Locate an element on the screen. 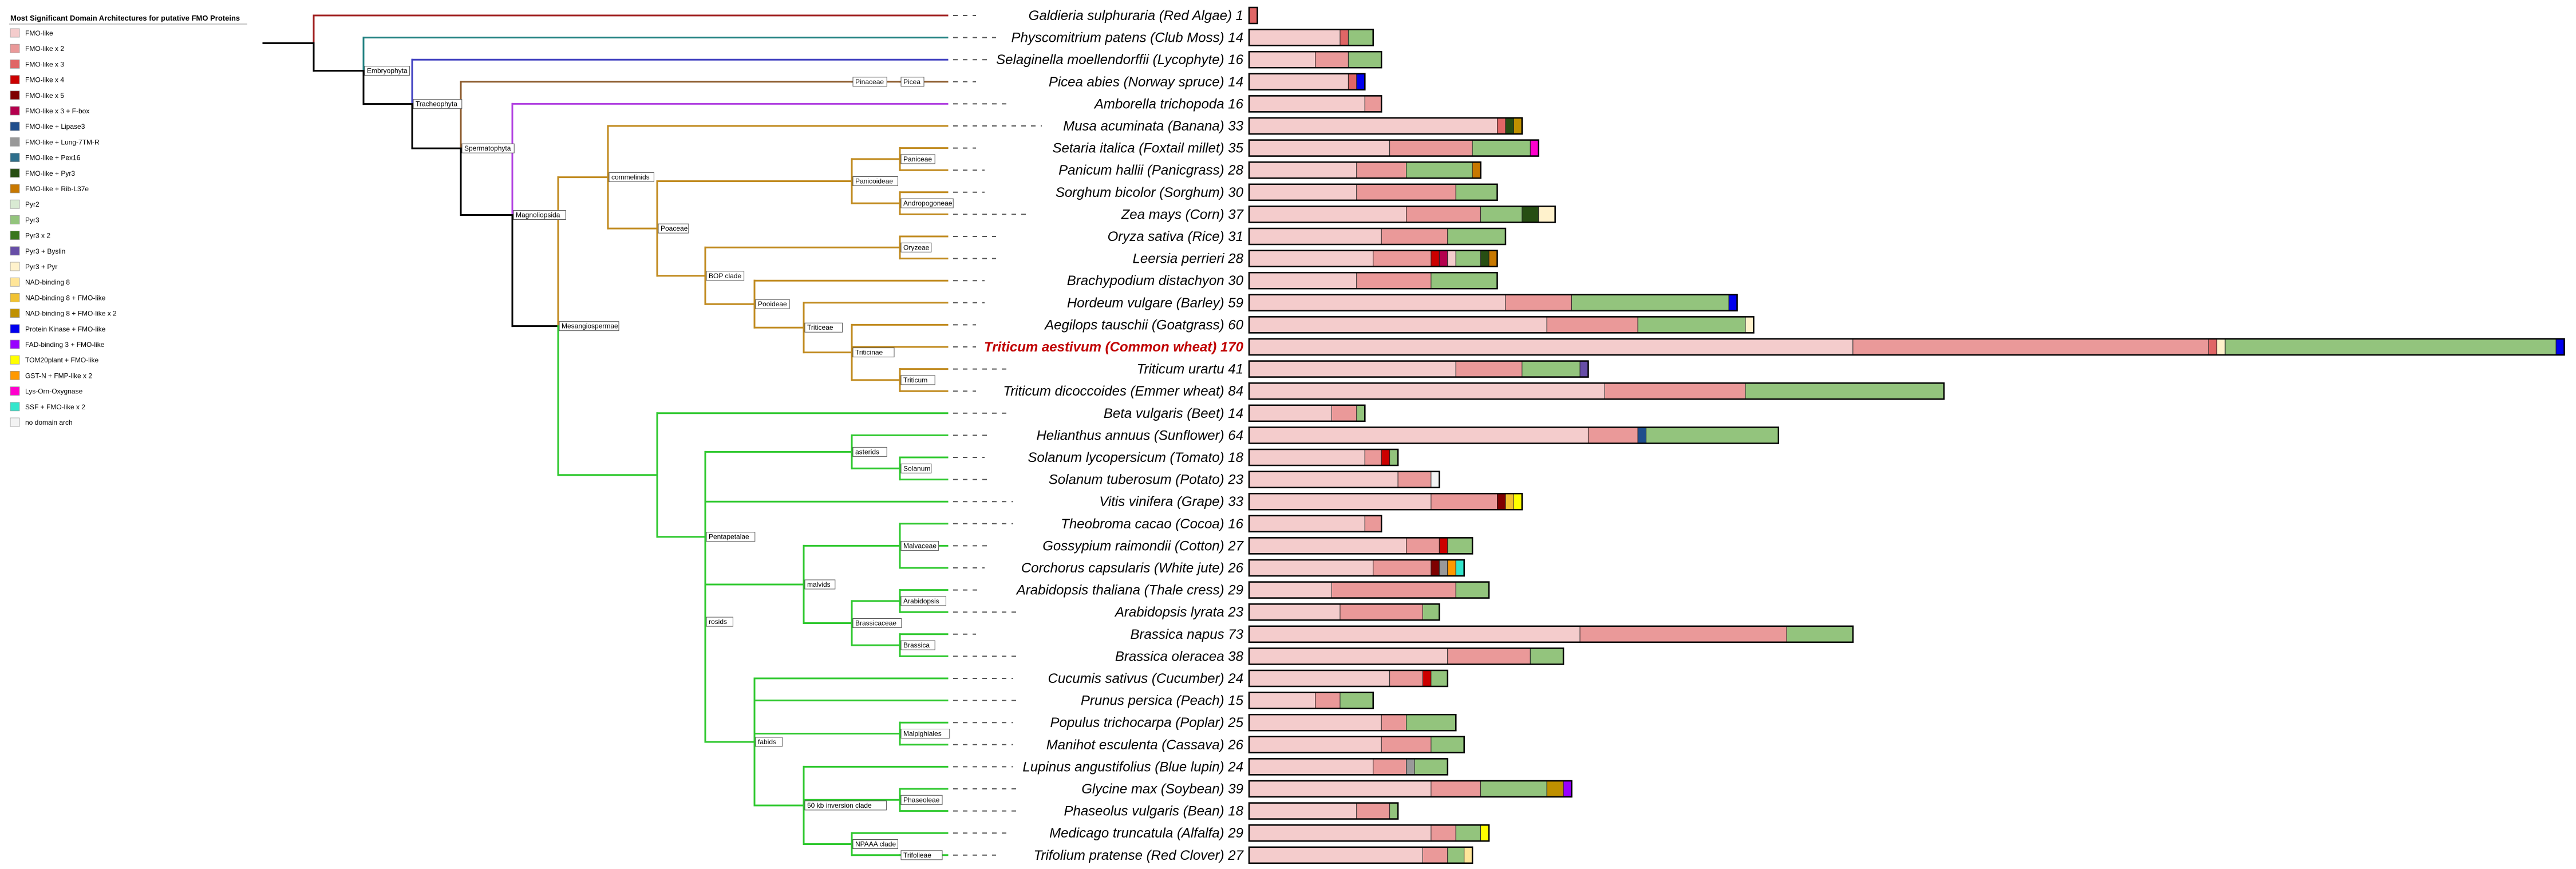 Image resolution: width=2576 pixels, height=869 pixels. clade-label-brassicaceae: Brassicaceae is located at coordinates (875, 623).